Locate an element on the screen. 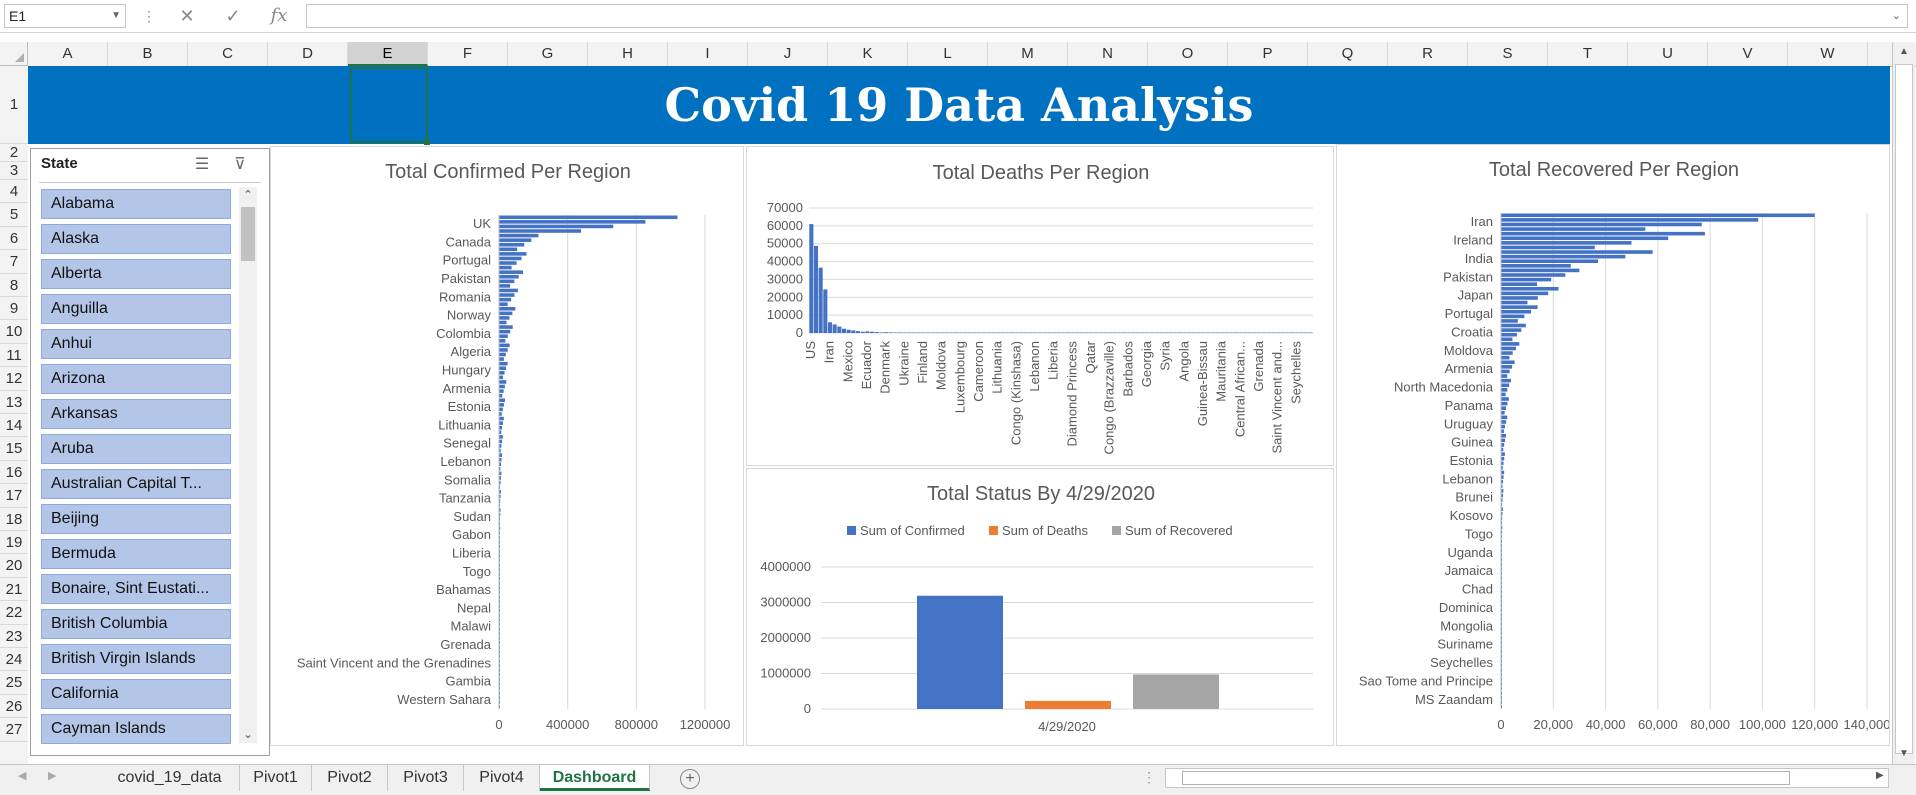 This screenshot has width=1916, height=795. column-header-h: H is located at coordinates (628, 54).